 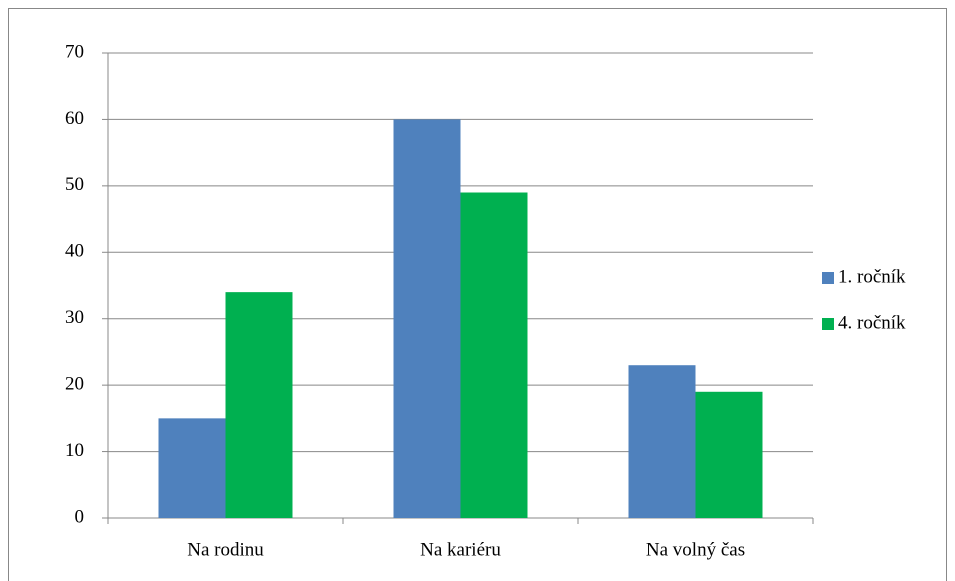 I want to click on x-tick-label: Na volný čas, so click(x=695, y=549).